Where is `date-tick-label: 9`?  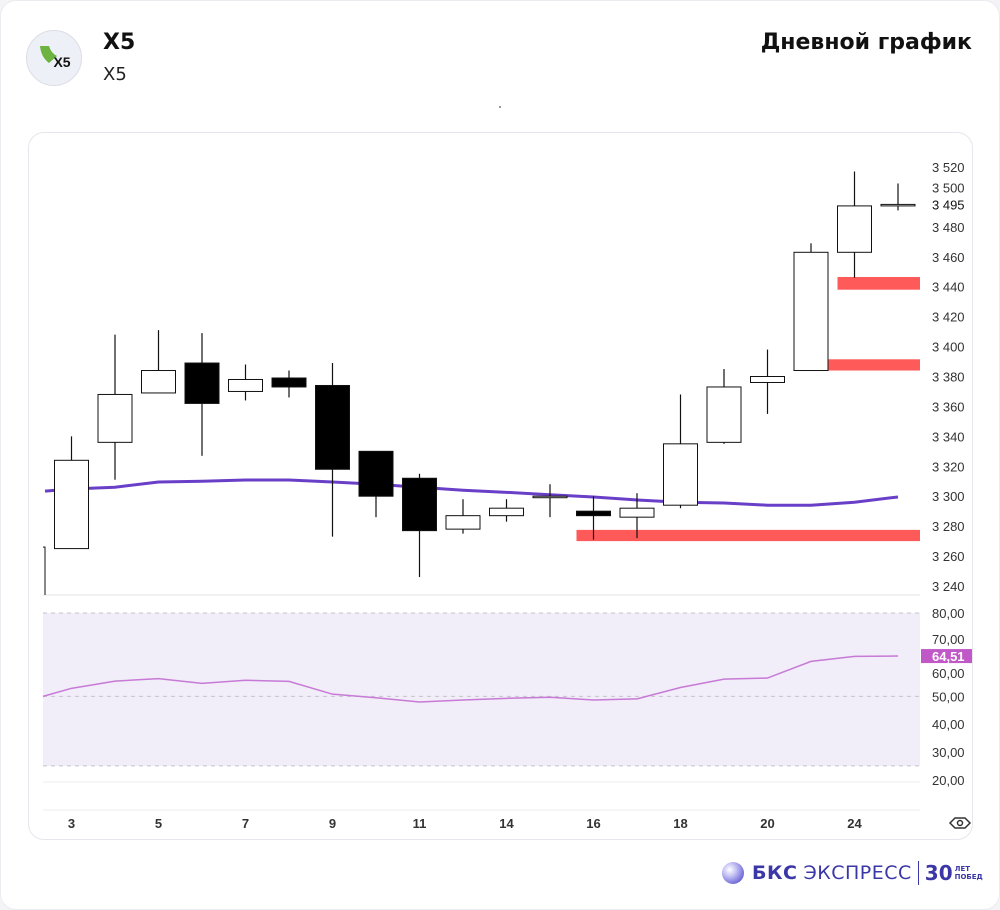 date-tick-label: 9 is located at coordinates (332, 823).